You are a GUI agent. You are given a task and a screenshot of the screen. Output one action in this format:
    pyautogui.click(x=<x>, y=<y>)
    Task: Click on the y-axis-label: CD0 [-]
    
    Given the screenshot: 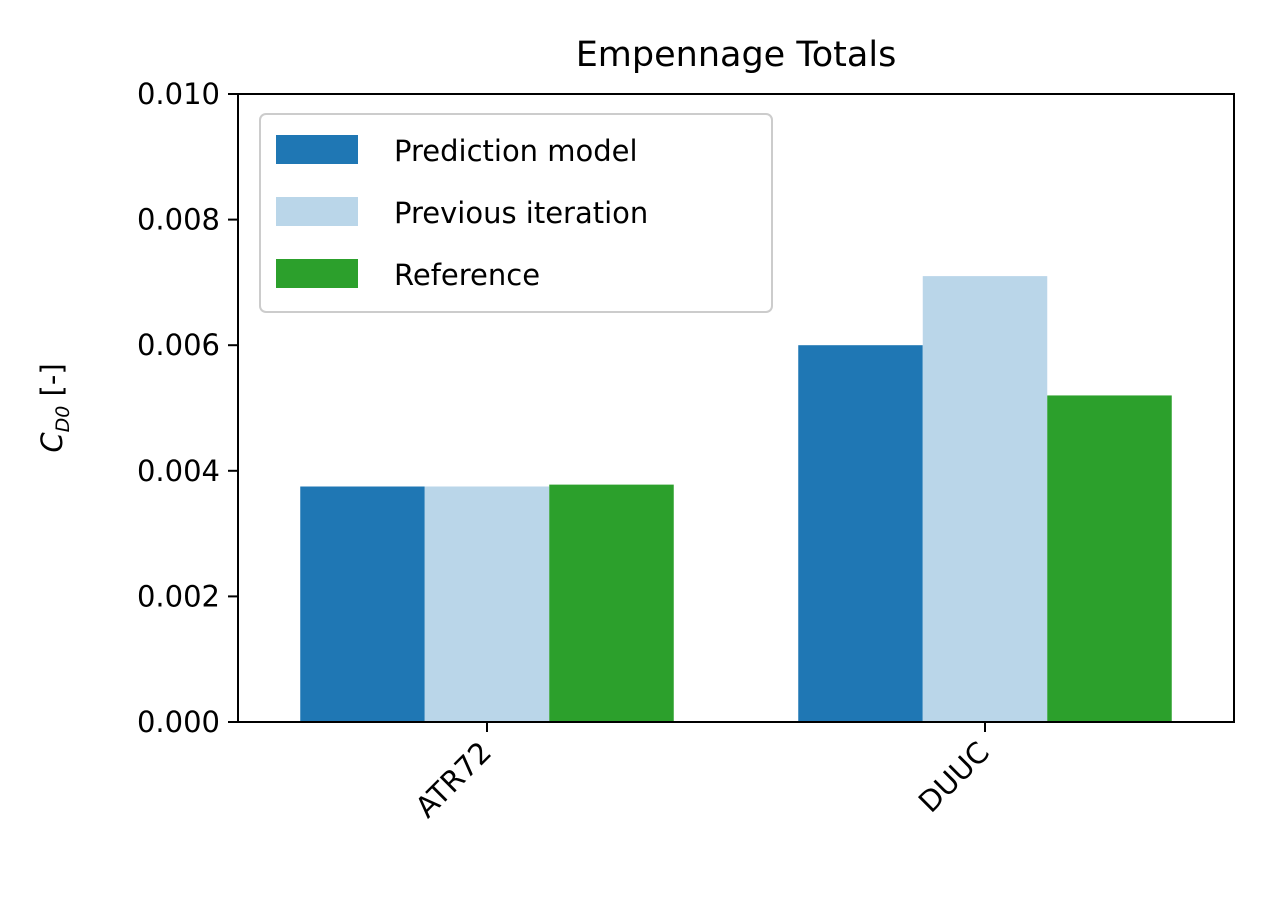 What is the action you would take?
    pyautogui.click(x=54, y=407)
    